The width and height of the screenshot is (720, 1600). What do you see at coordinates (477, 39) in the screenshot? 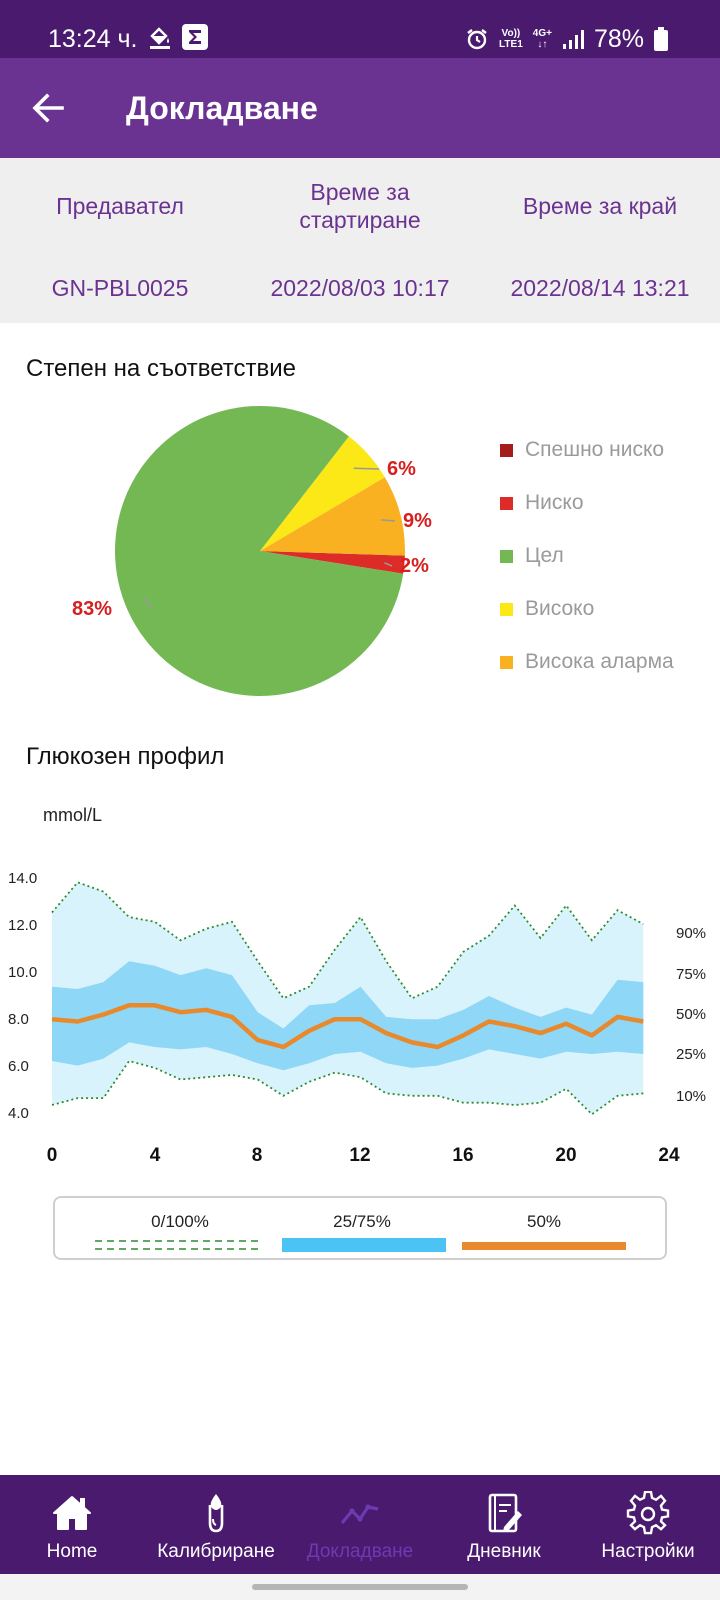
I see `alarm-icon` at bounding box center [477, 39].